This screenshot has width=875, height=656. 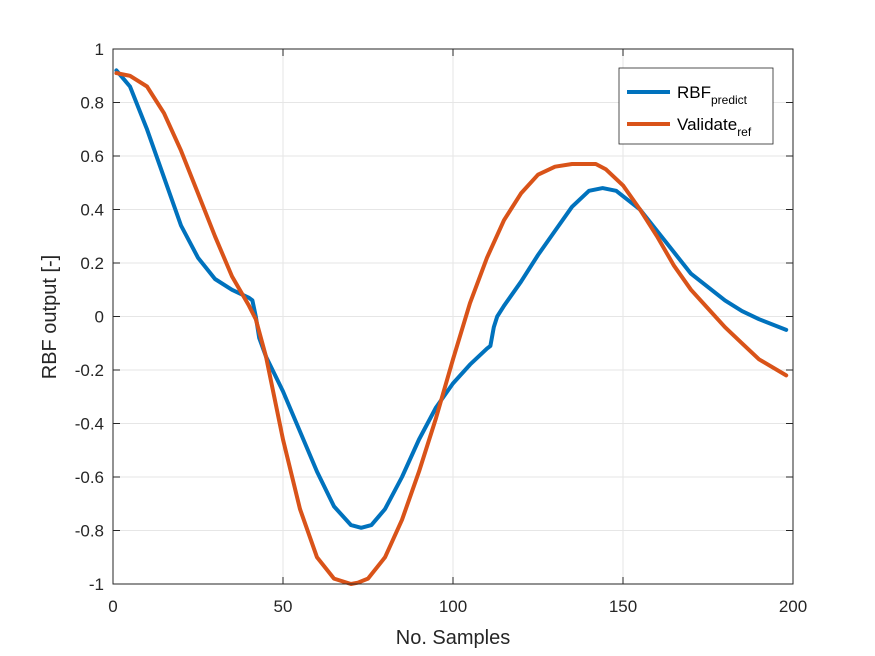 I want to click on y-tick-label: -0.8, so click(x=89, y=531).